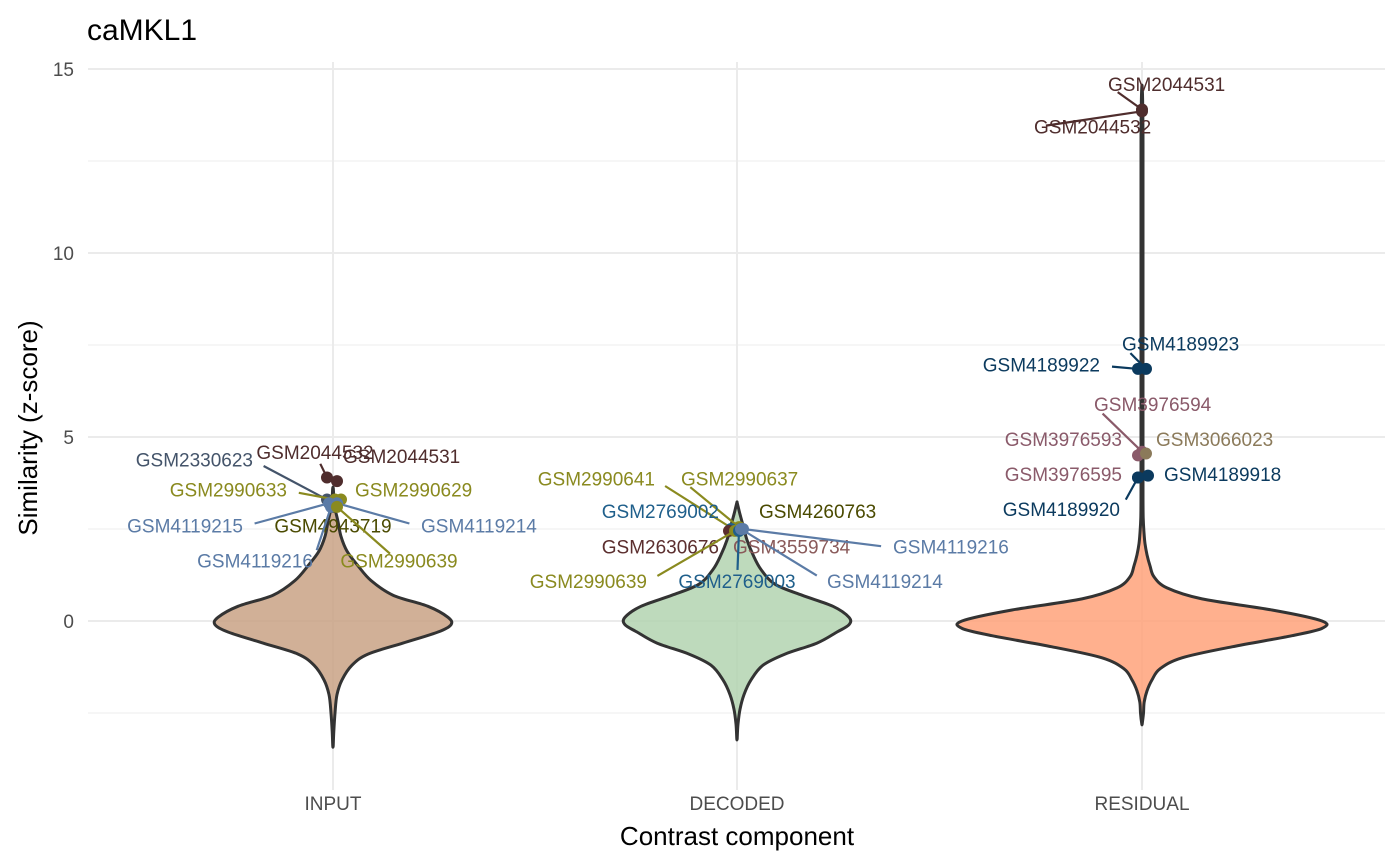  What do you see at coordinates (28, 427) in the screenshot?
I see `y-axis-title: Similarity (z-score)` at bounding box center [28, 427].